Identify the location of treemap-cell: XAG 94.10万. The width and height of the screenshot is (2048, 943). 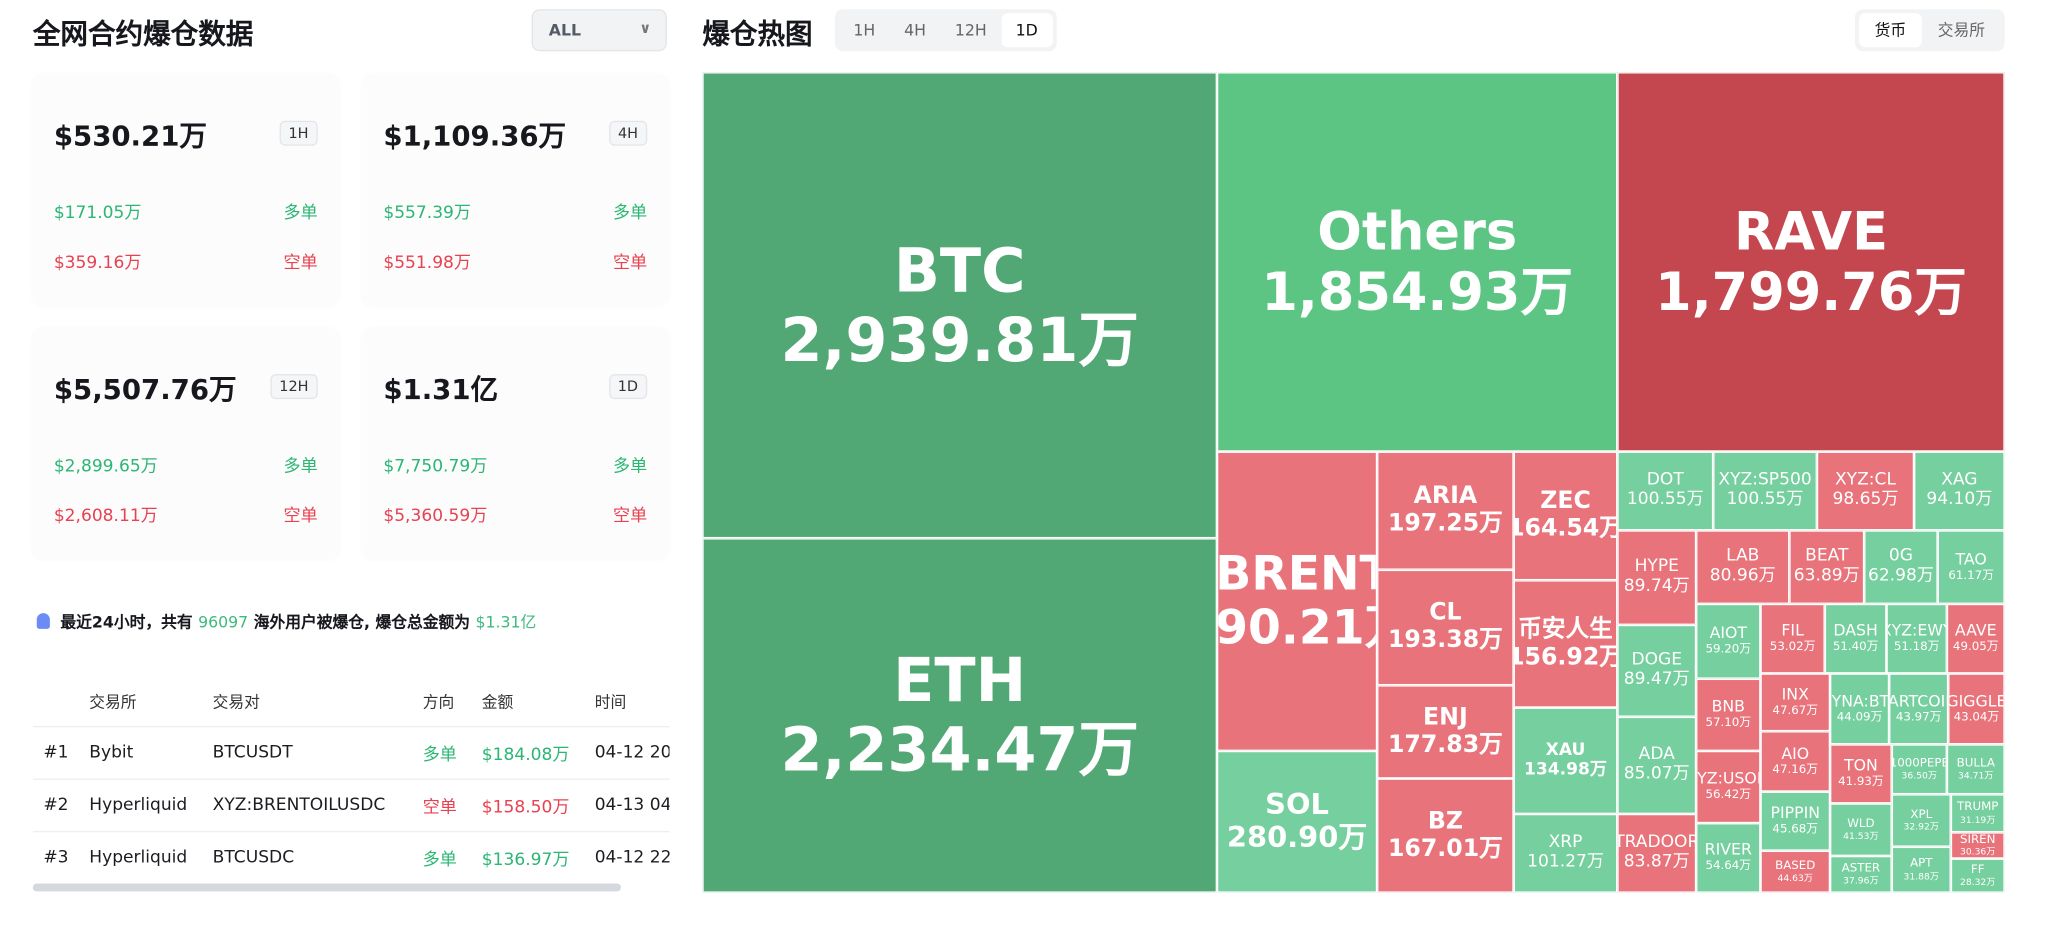
(1959, 491).